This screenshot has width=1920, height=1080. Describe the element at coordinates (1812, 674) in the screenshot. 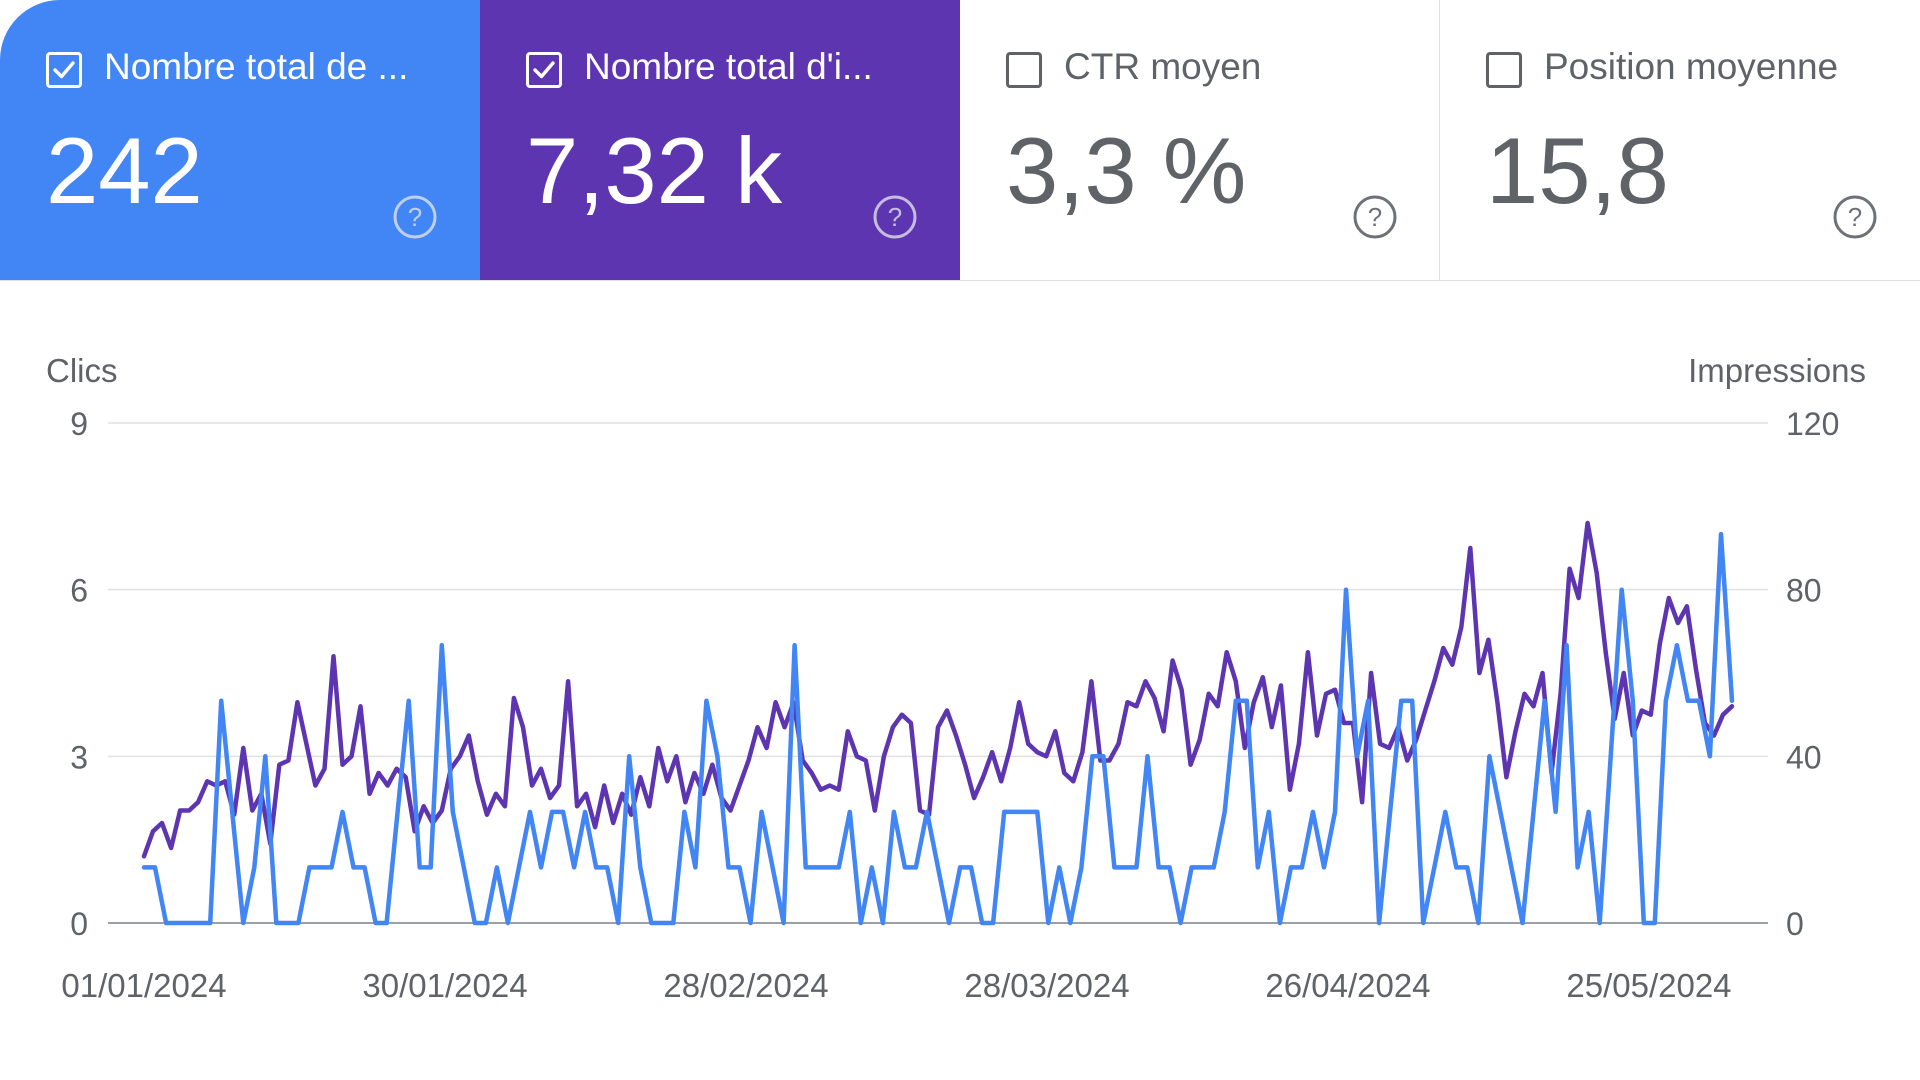

I see `y-axis-right-ticks: 0 40 80 120` at that location.